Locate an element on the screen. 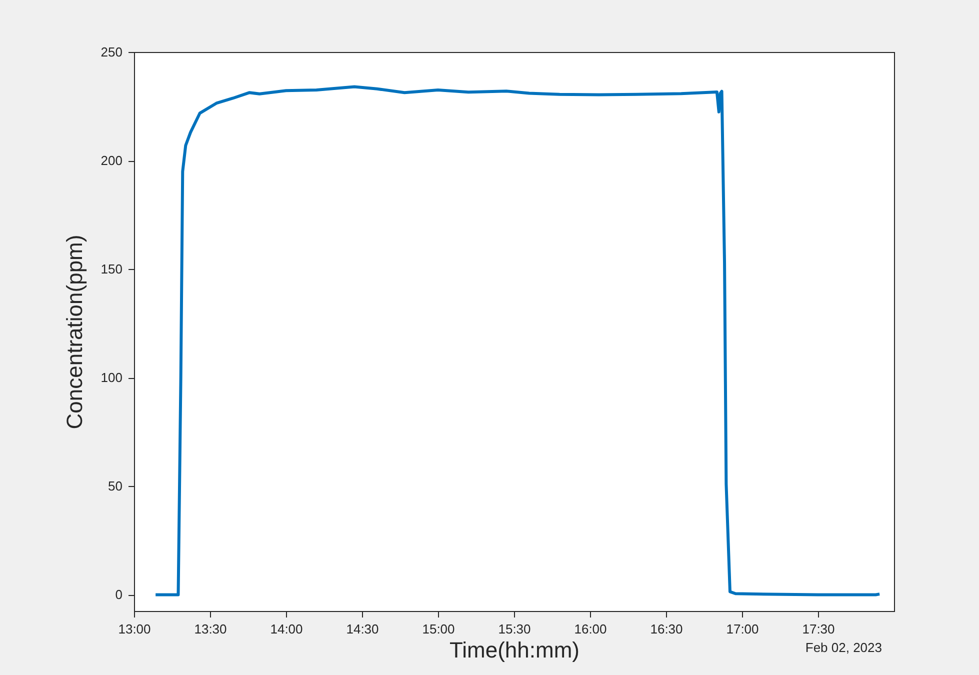 The height and width of the screenshot is (675, 979). x-tick-label: 13:30 is located at coordinates (210, 629).